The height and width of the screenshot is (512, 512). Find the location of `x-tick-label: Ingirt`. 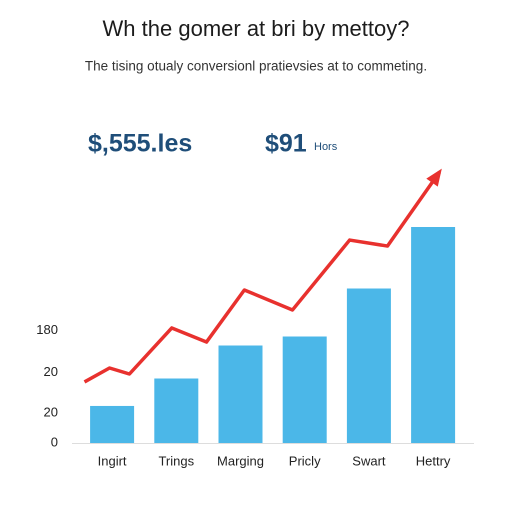

x-tick-label: Ingirt is located at coordinates (112, 460).